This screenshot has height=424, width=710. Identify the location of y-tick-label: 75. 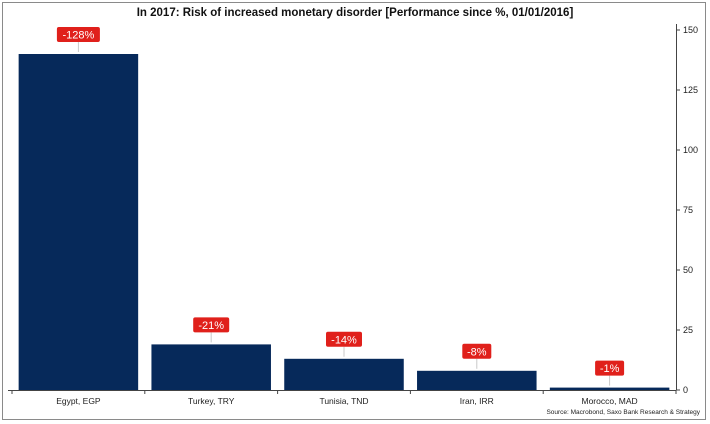
(688, 210).